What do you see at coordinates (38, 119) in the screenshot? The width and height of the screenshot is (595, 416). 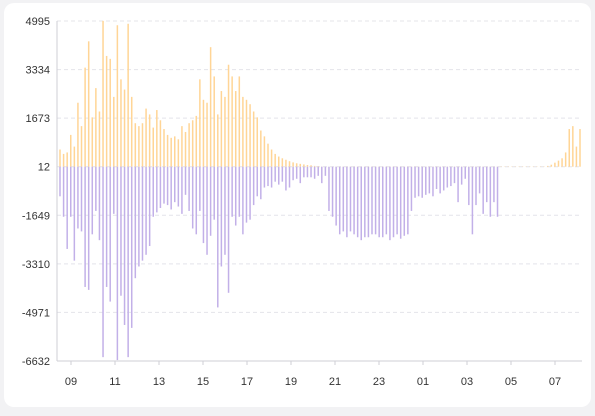 I see `y-tick-label: 1673` at bounding box center [38, 119].